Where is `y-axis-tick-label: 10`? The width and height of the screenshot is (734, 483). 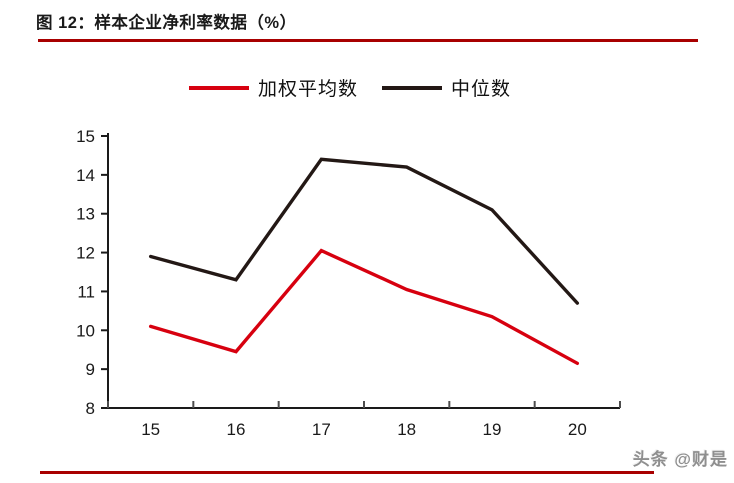 y-axis-tick-label: 10 is located at coordinates (85, 330).